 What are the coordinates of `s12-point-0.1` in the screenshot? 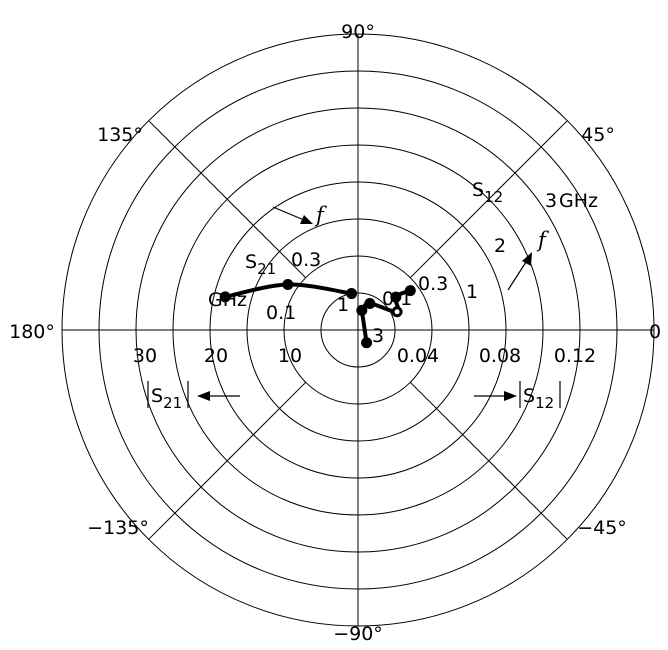 It's located at (362, 310).